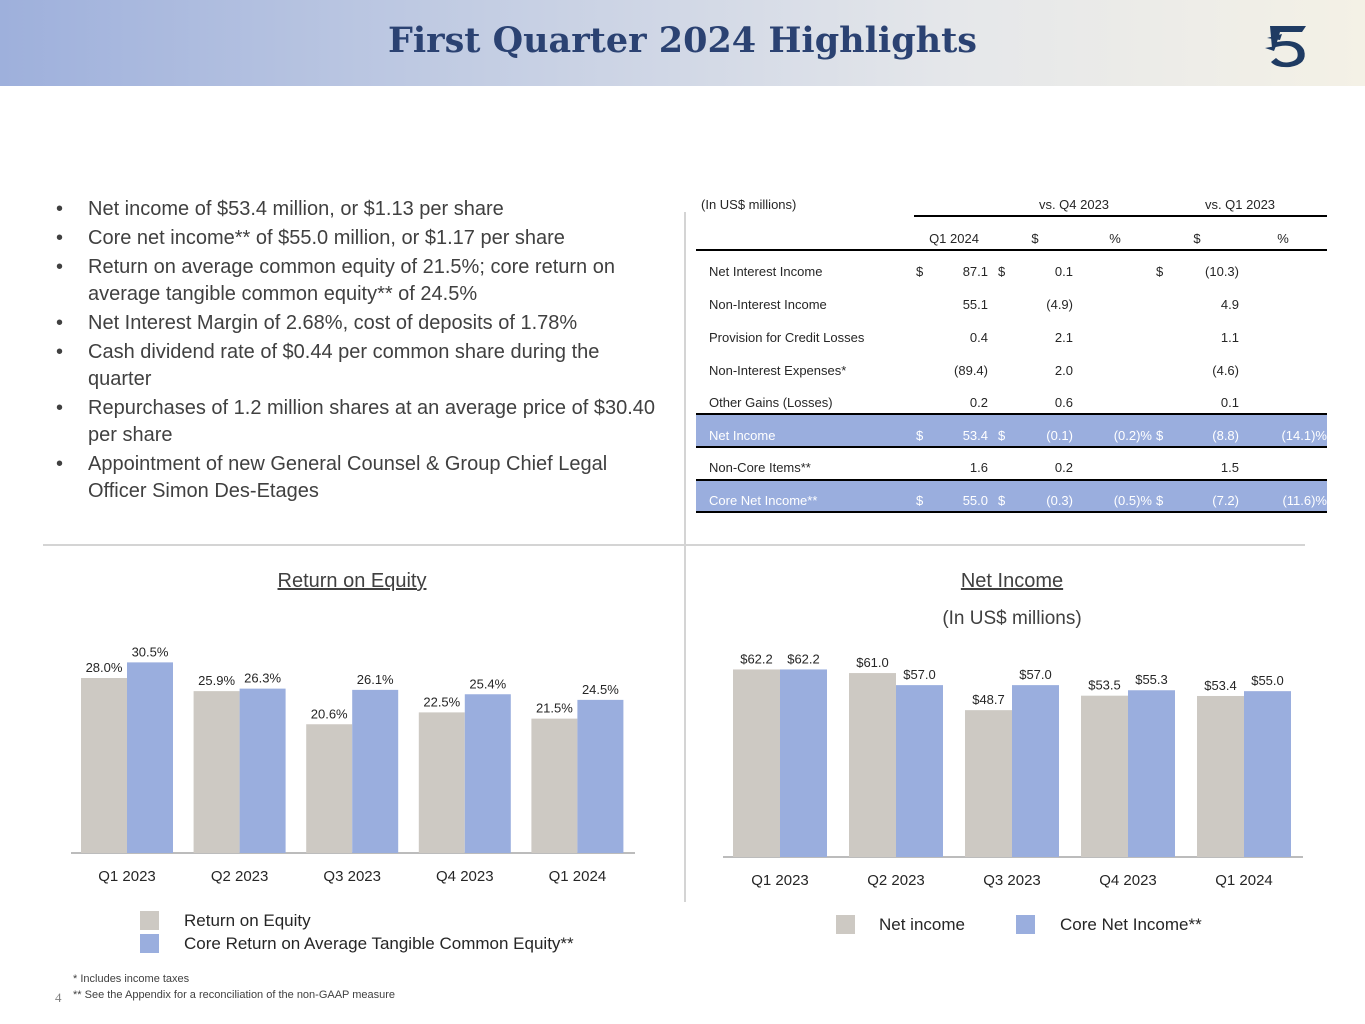 This screenshot has width=1365, height=1024. I want to click on bar-data-label: 21.5%, so click(554, 708).